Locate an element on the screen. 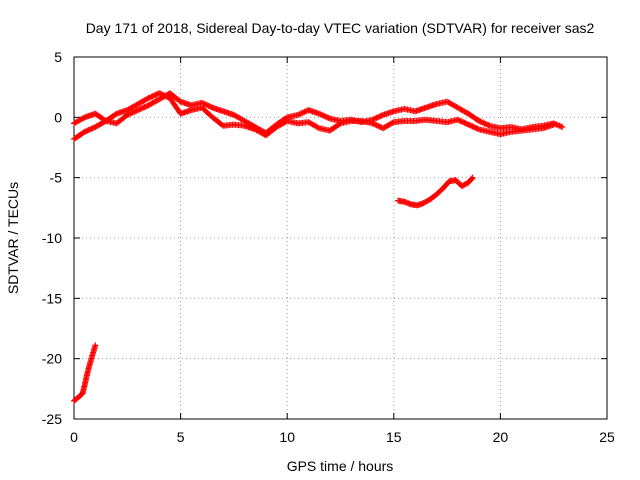 The height and width of the screenshot is (480, 640). y-axis-tick-labels: -25 -20 -15 -10 -5 0 5 is located at coordinates (52, 238).